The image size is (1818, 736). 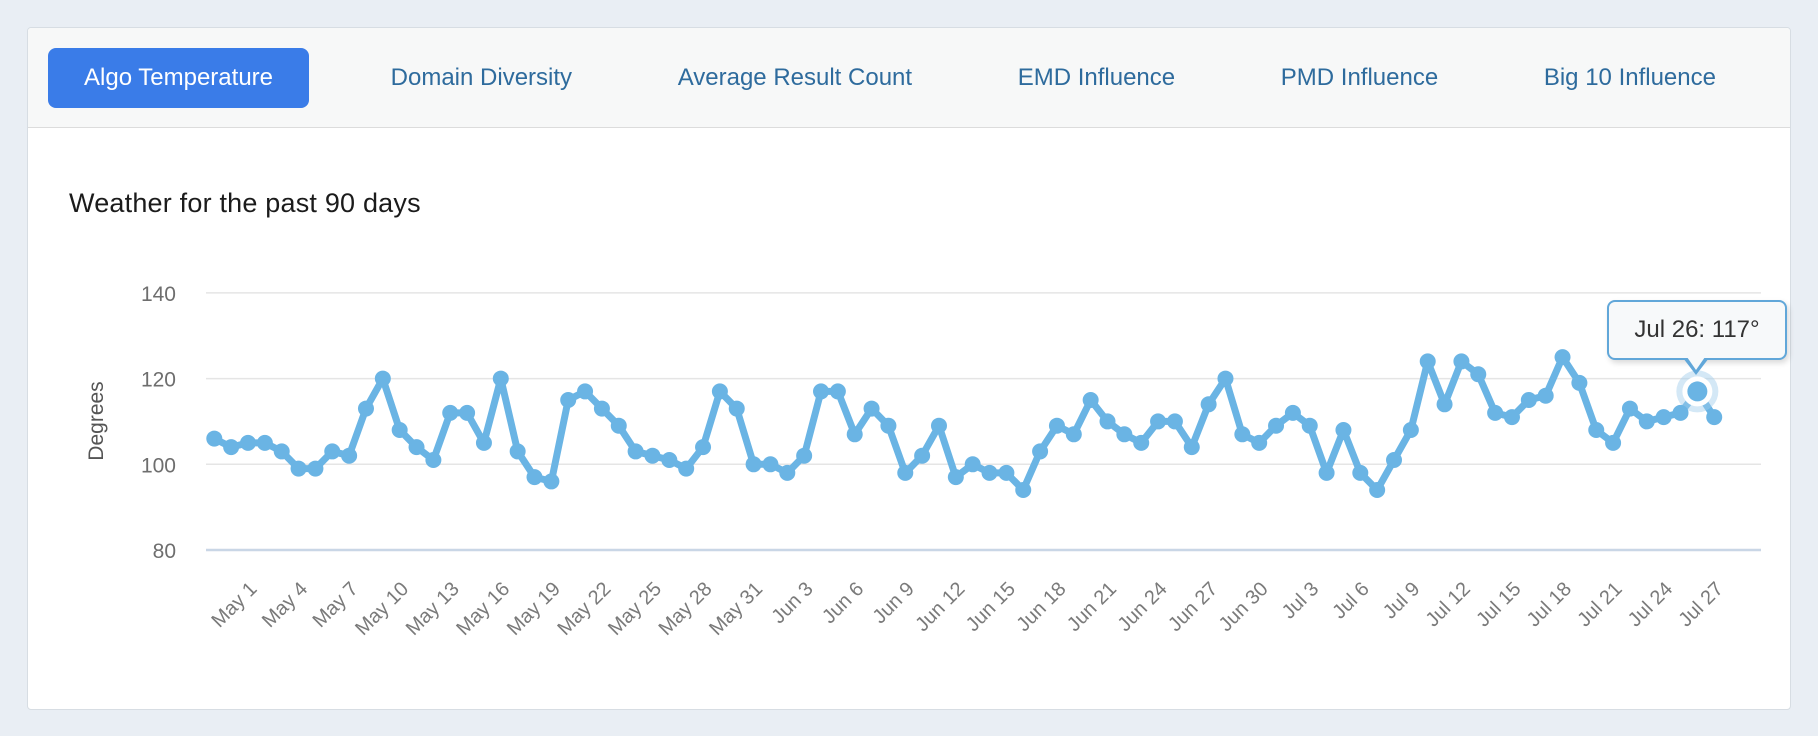 I want to click on x-tick-label-jul-12: Jul 12, so click(x=1448, y=604).